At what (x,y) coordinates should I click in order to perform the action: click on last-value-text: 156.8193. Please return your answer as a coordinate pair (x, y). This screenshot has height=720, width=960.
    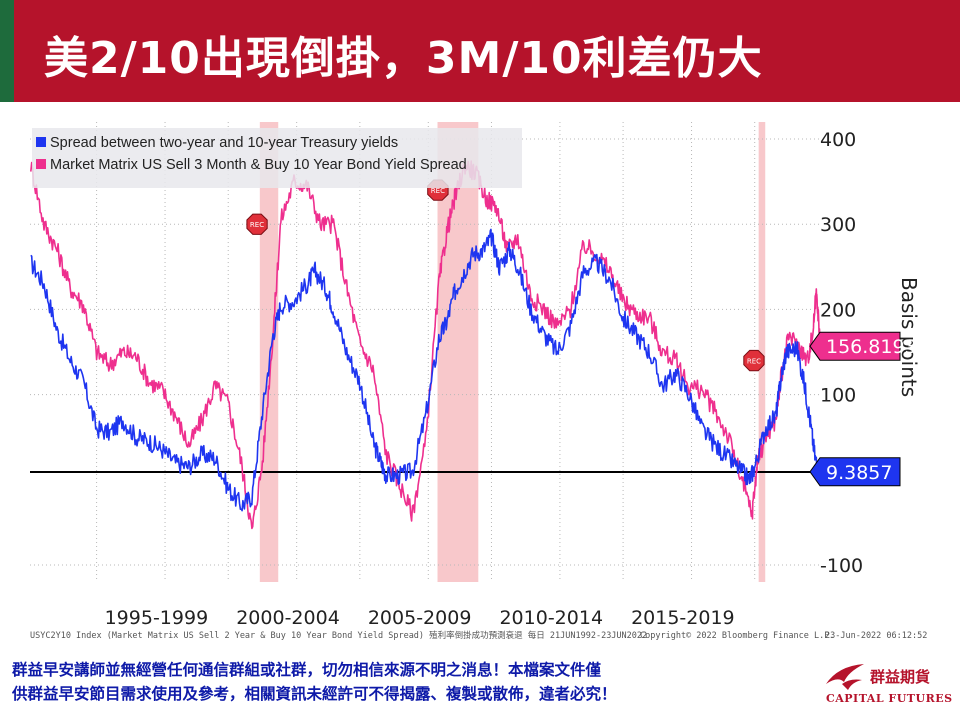
    Looking at the image, I should click on (871, 347).